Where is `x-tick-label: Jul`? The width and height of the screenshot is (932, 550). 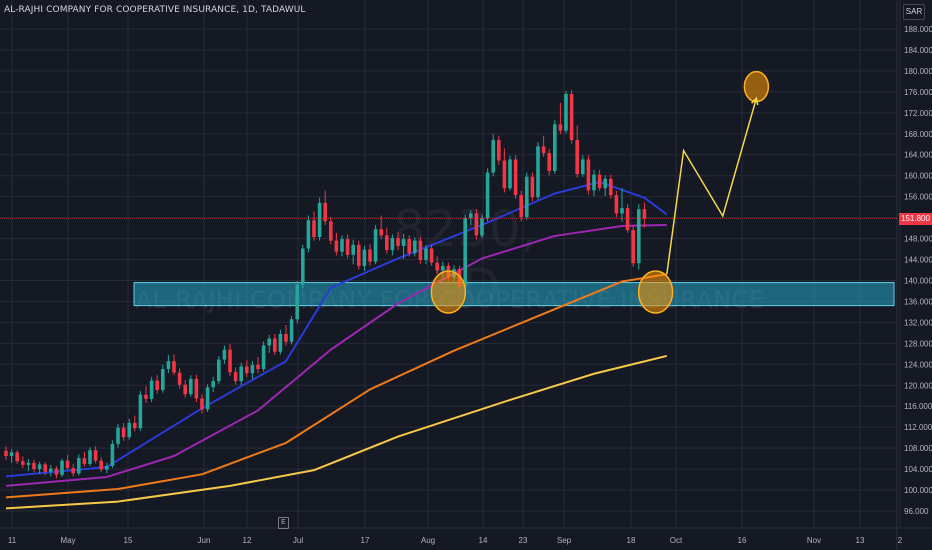 x-tick-label: Jul is located at coordinates (298, 540).